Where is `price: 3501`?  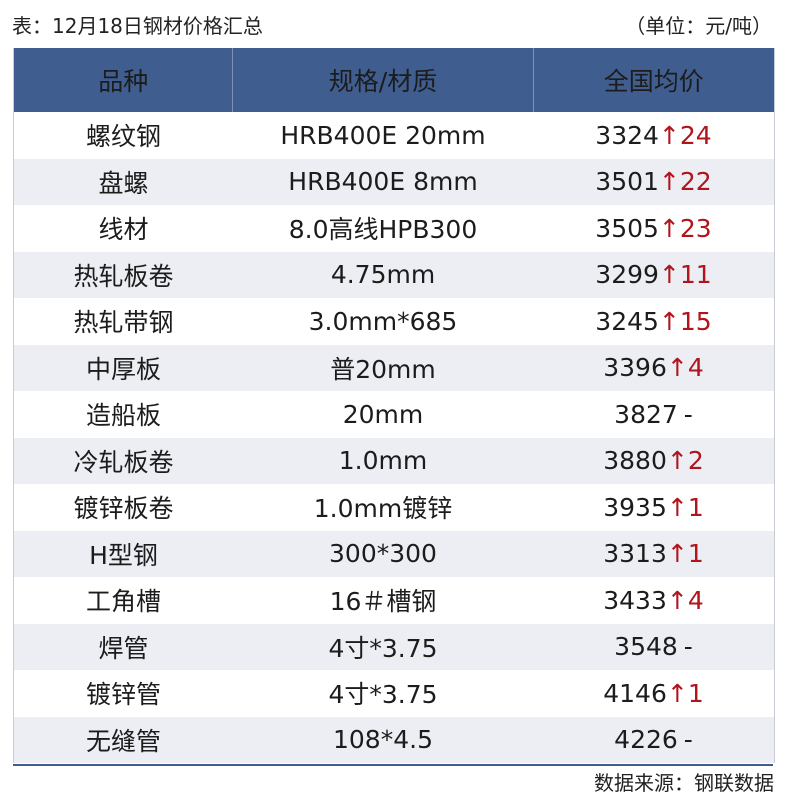
price: 3501 is located at coordinates (627, 182).